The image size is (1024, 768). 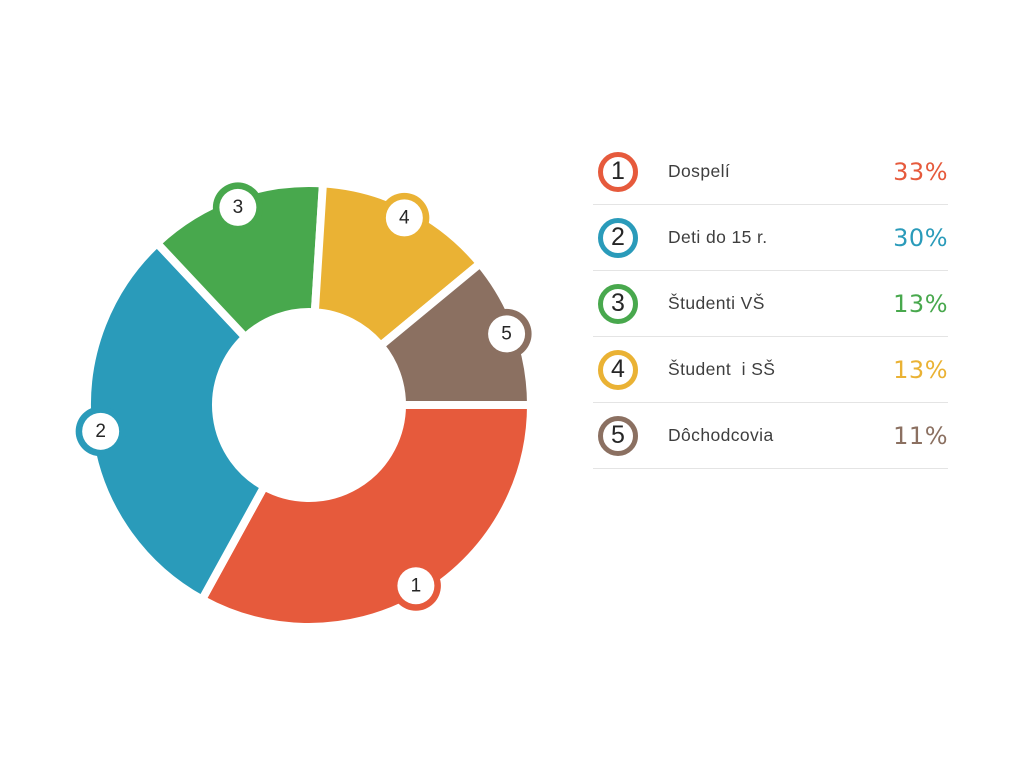 I want to click on segment-badge-number: 2, so click(x=100, y=431).